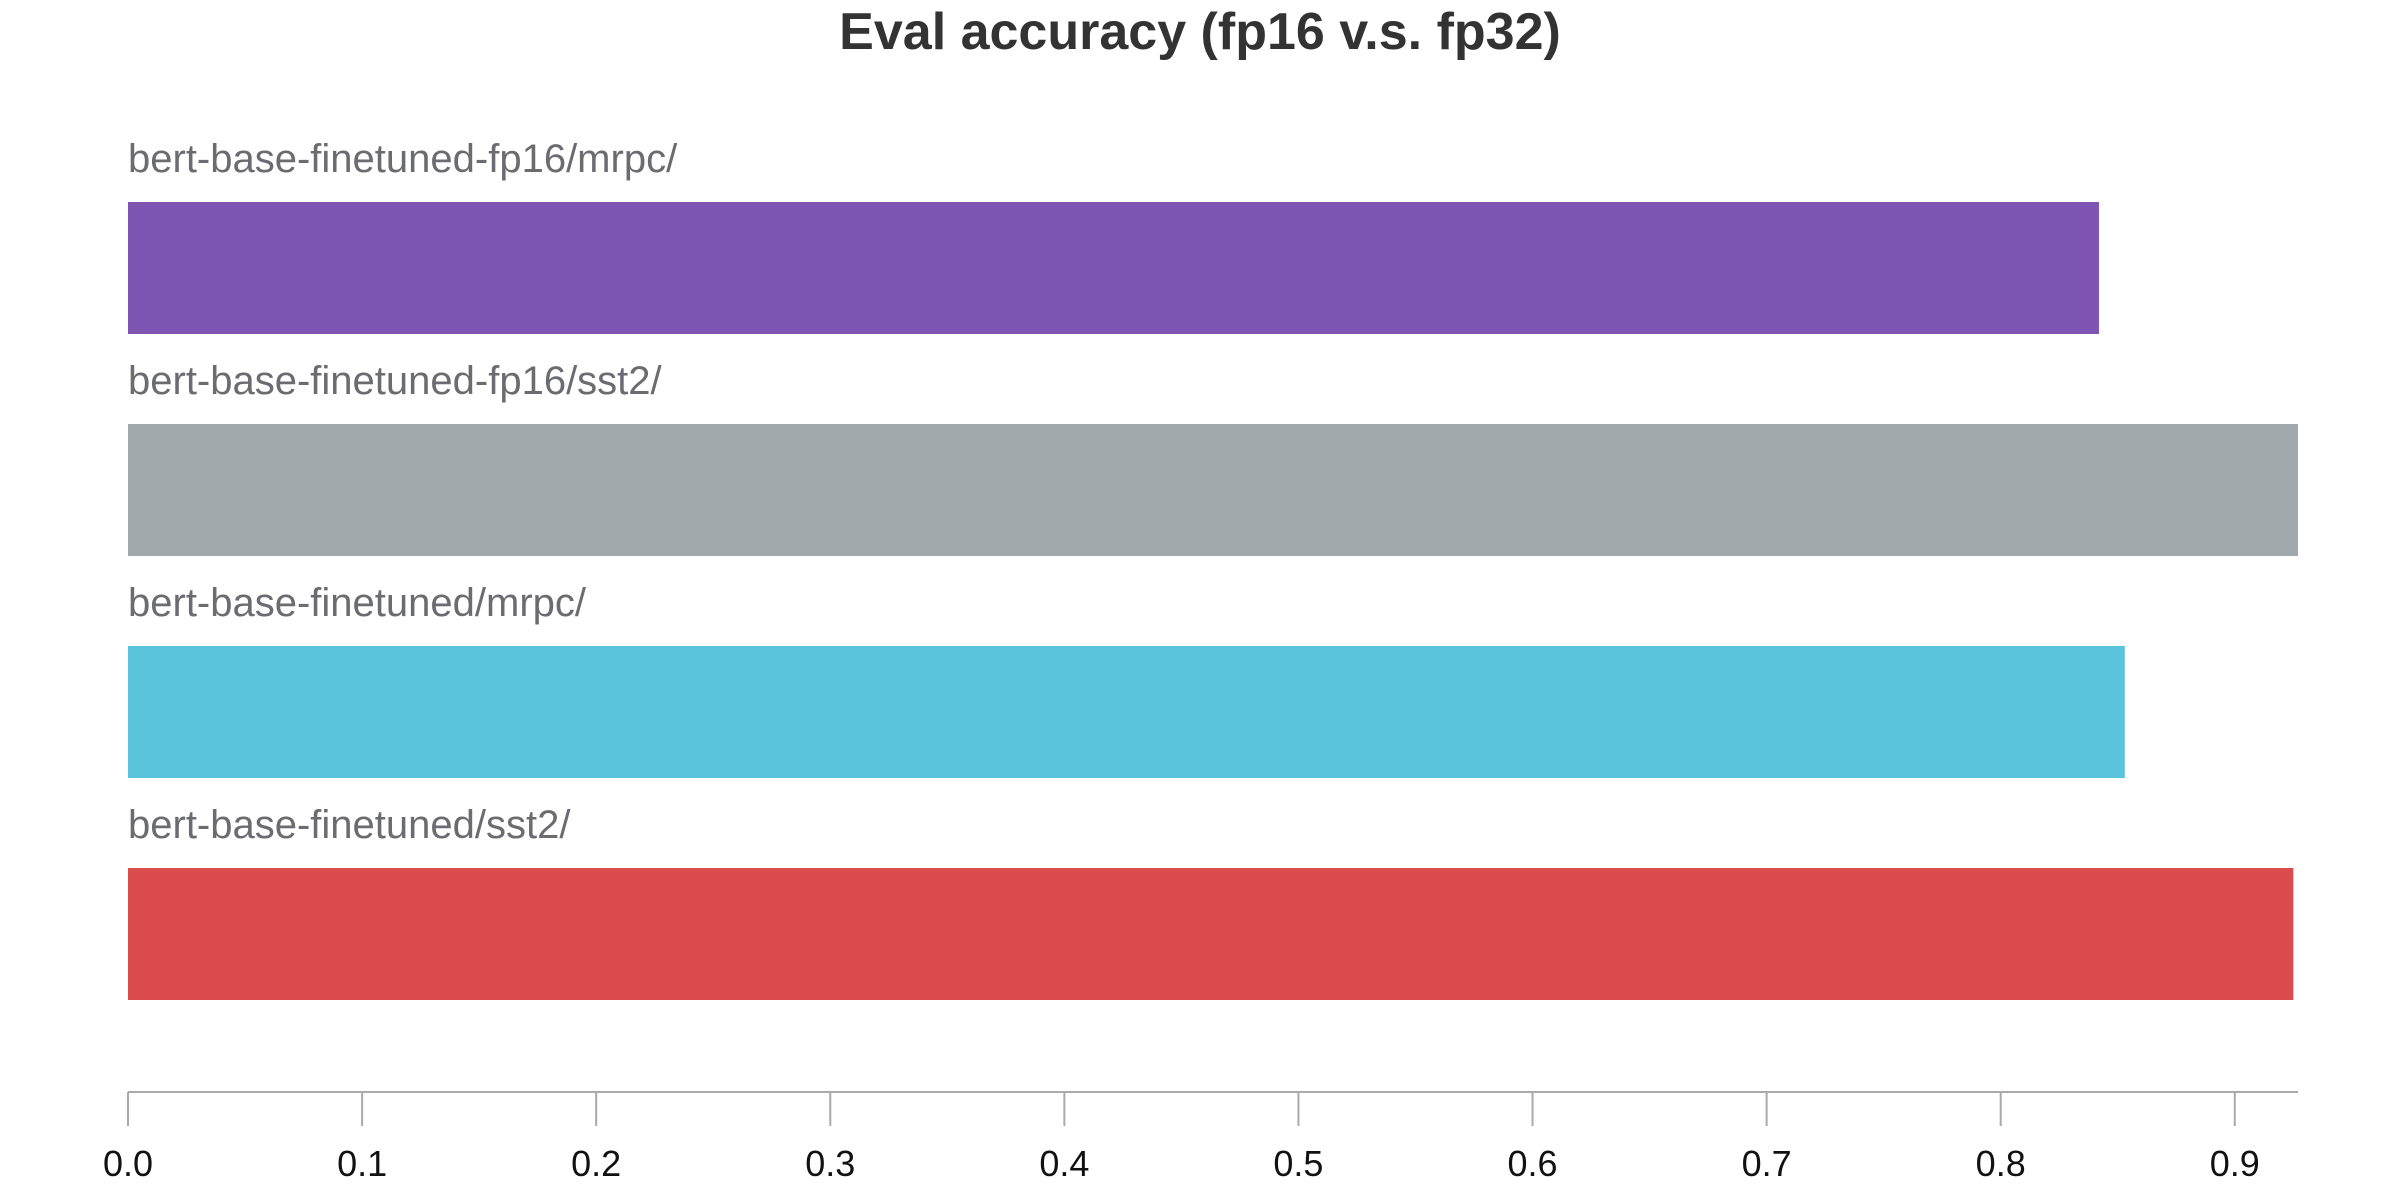 This screenshot has height=1200, width=2400. I want to click on x-tick-label: 0.3, so click(830, 1163).